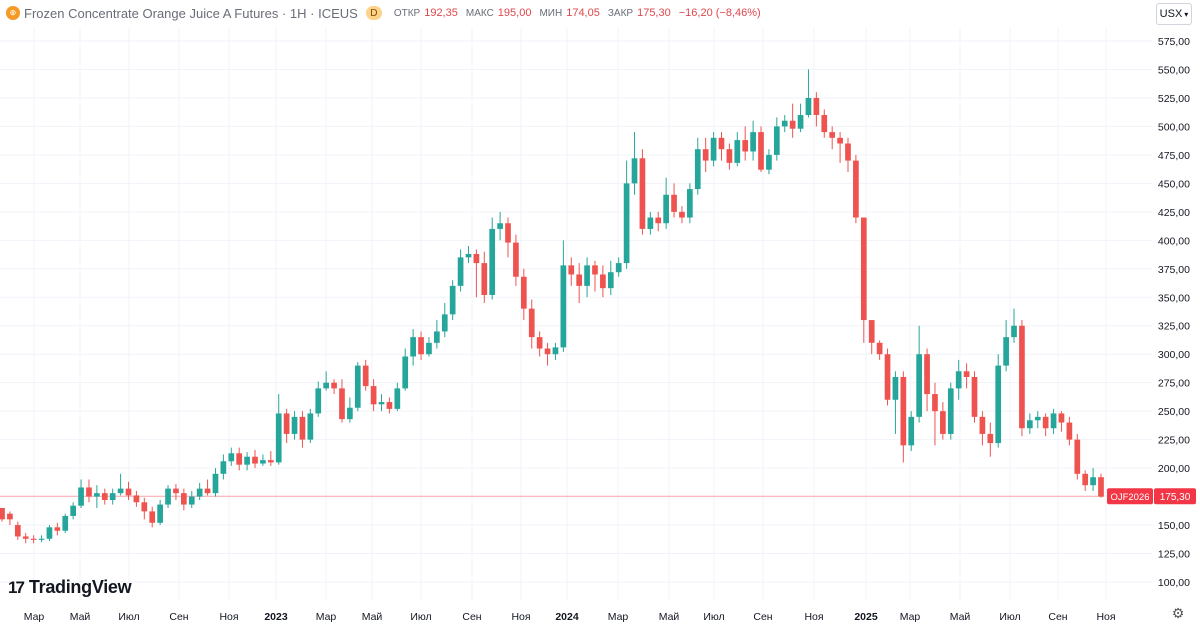 Image resolution: width=1200 pixels, height=626 pixels. What do you see at coordinates (1174, 469) in the screenshot?
I see `price-tick-label: 200,00` at bounding box center [1174, 469].